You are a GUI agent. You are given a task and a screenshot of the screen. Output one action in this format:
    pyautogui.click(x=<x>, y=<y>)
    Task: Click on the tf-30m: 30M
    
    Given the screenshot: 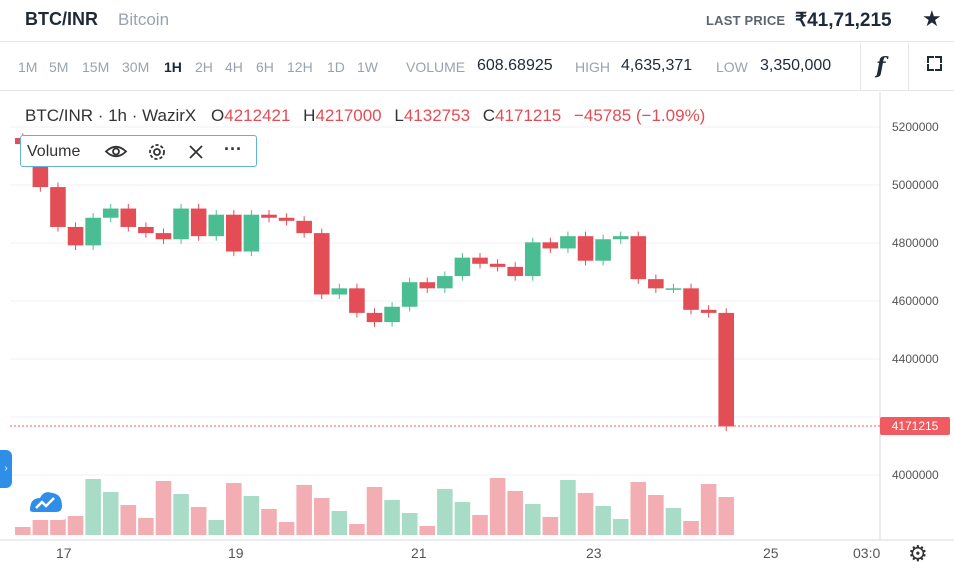 What is the action you would take?
    pyautogui.click(x=136, y=67)
    